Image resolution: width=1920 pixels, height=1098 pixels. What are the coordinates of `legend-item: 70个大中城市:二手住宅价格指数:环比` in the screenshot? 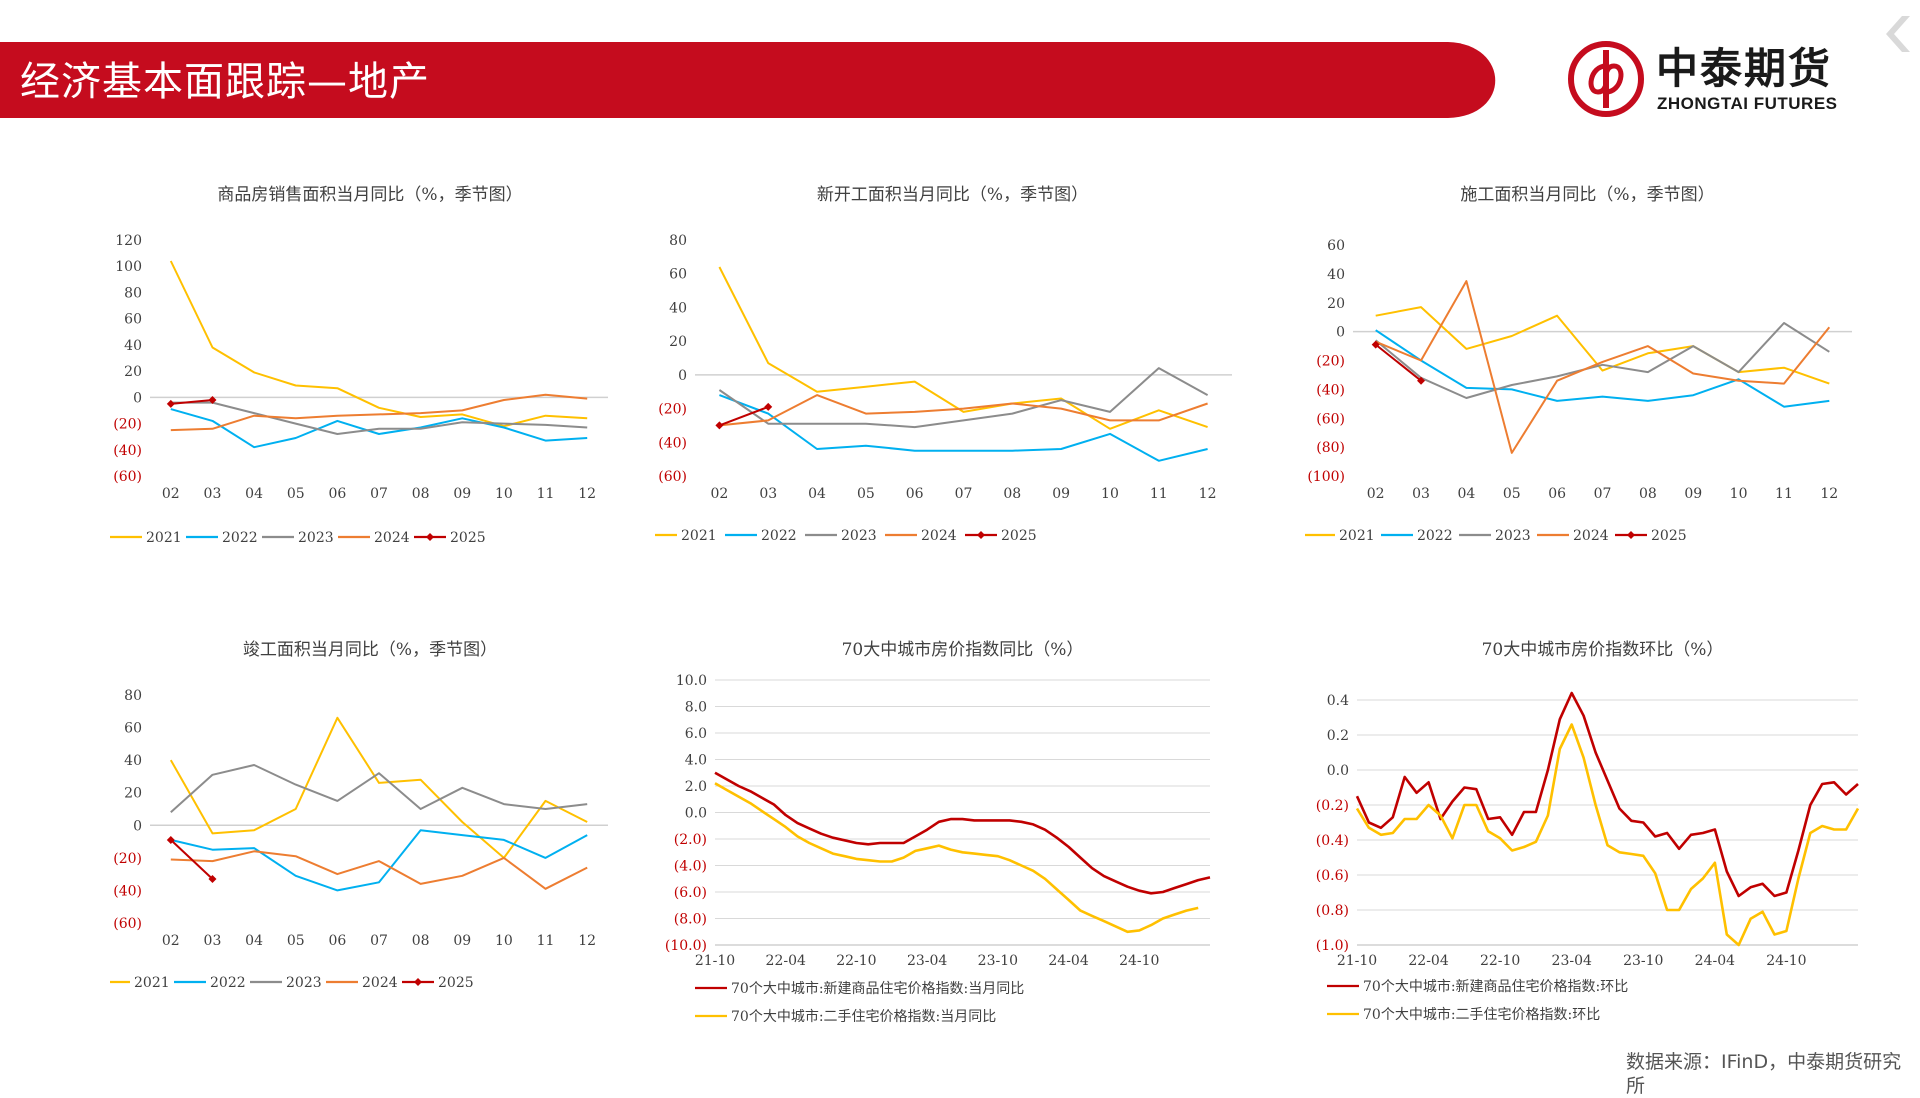 It's located at (1463, 1014).